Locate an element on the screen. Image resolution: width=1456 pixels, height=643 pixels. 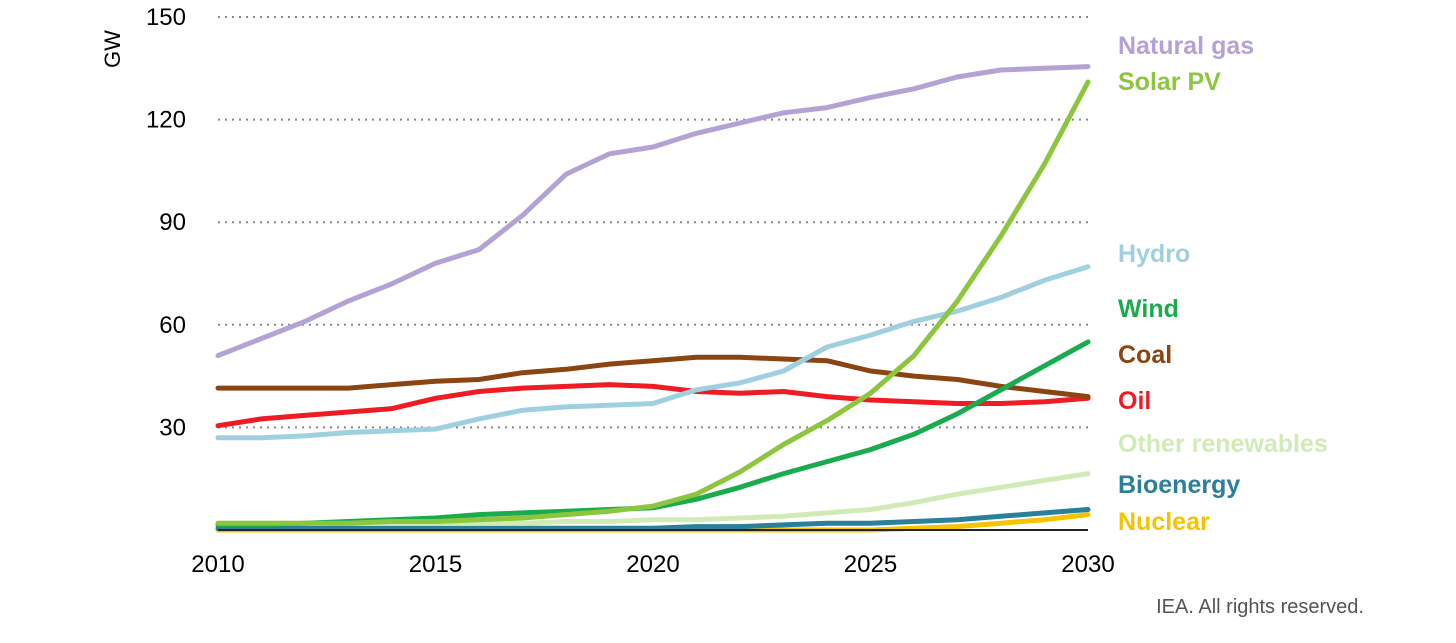
series-label-bioenergy: Bioenergy is located at coordinates (1179, 485).